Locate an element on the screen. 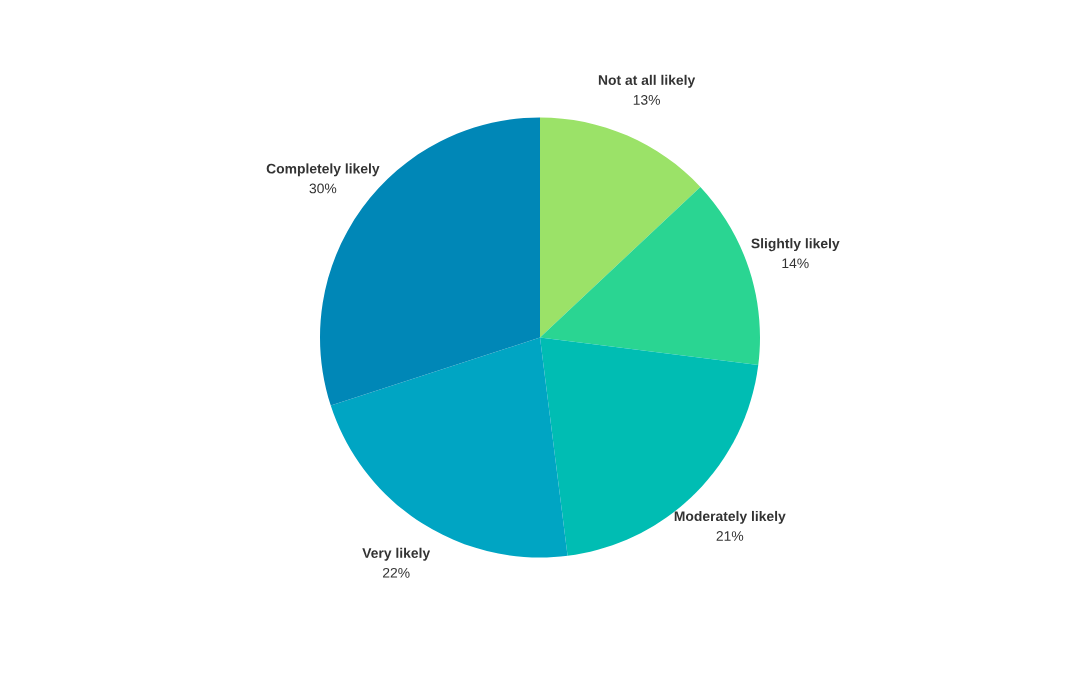  data-label: 30% is located at coordinates (323, 188).